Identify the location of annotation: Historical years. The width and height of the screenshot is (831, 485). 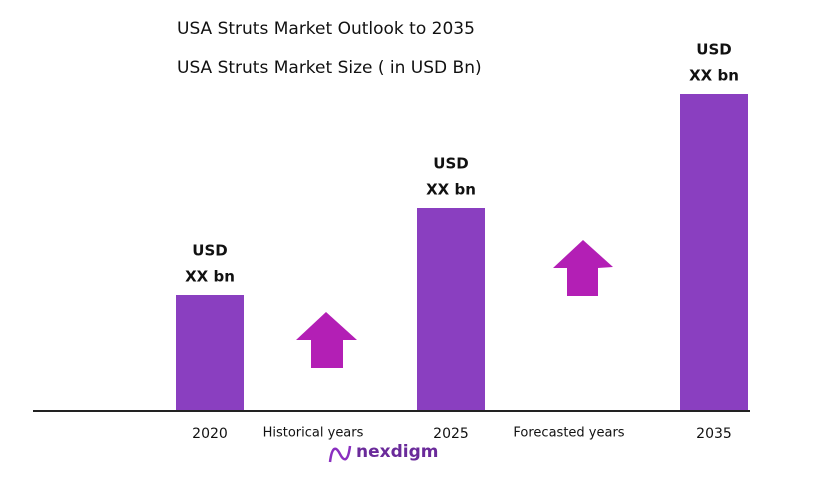
(313, 433).